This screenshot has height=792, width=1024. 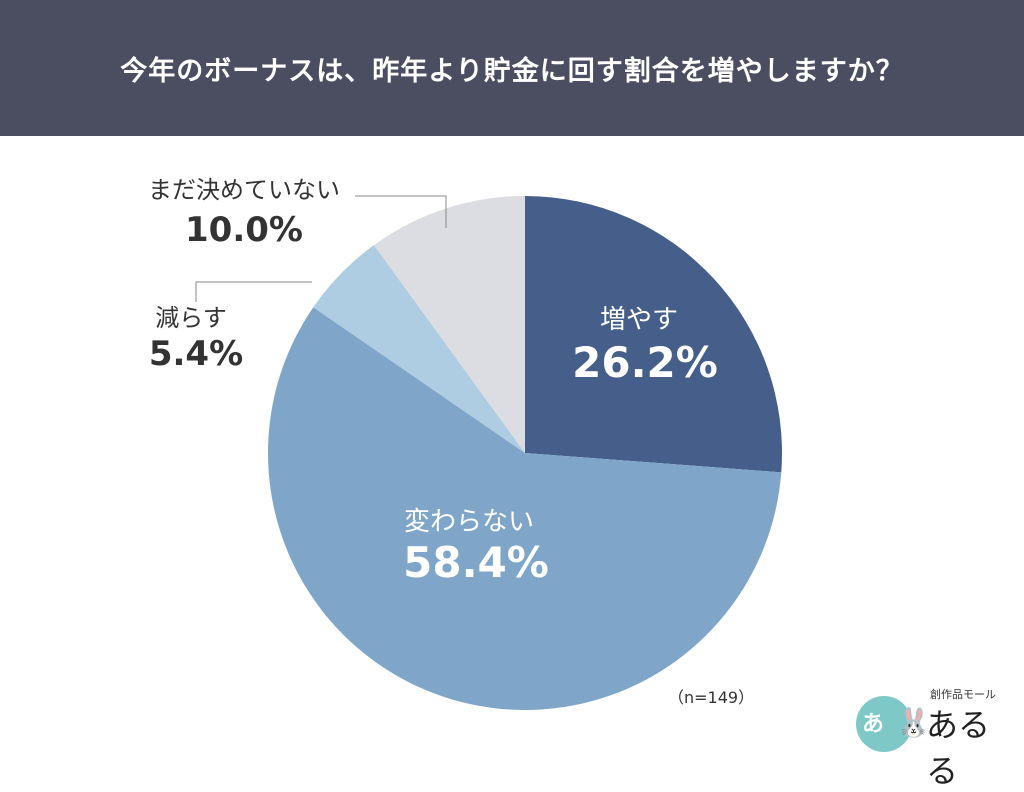 I want to click on slice-value-label: 10.0%, so click(x=244, y=230).